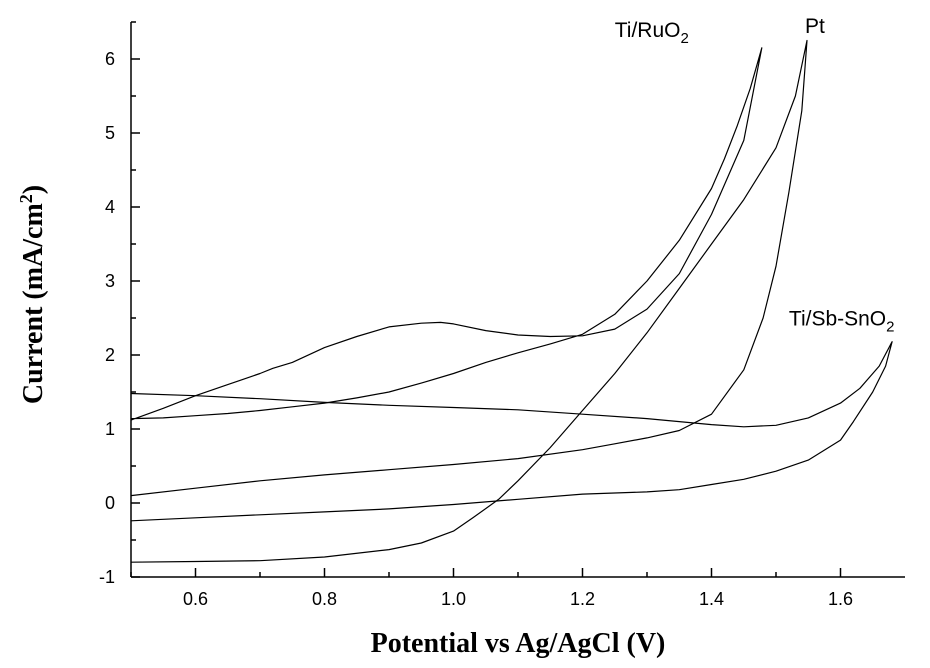 The image size is (930, 668). Describe the element at coordinates (33, 189) in the screenshot. I see `y-axis-title-close: )` at that location.